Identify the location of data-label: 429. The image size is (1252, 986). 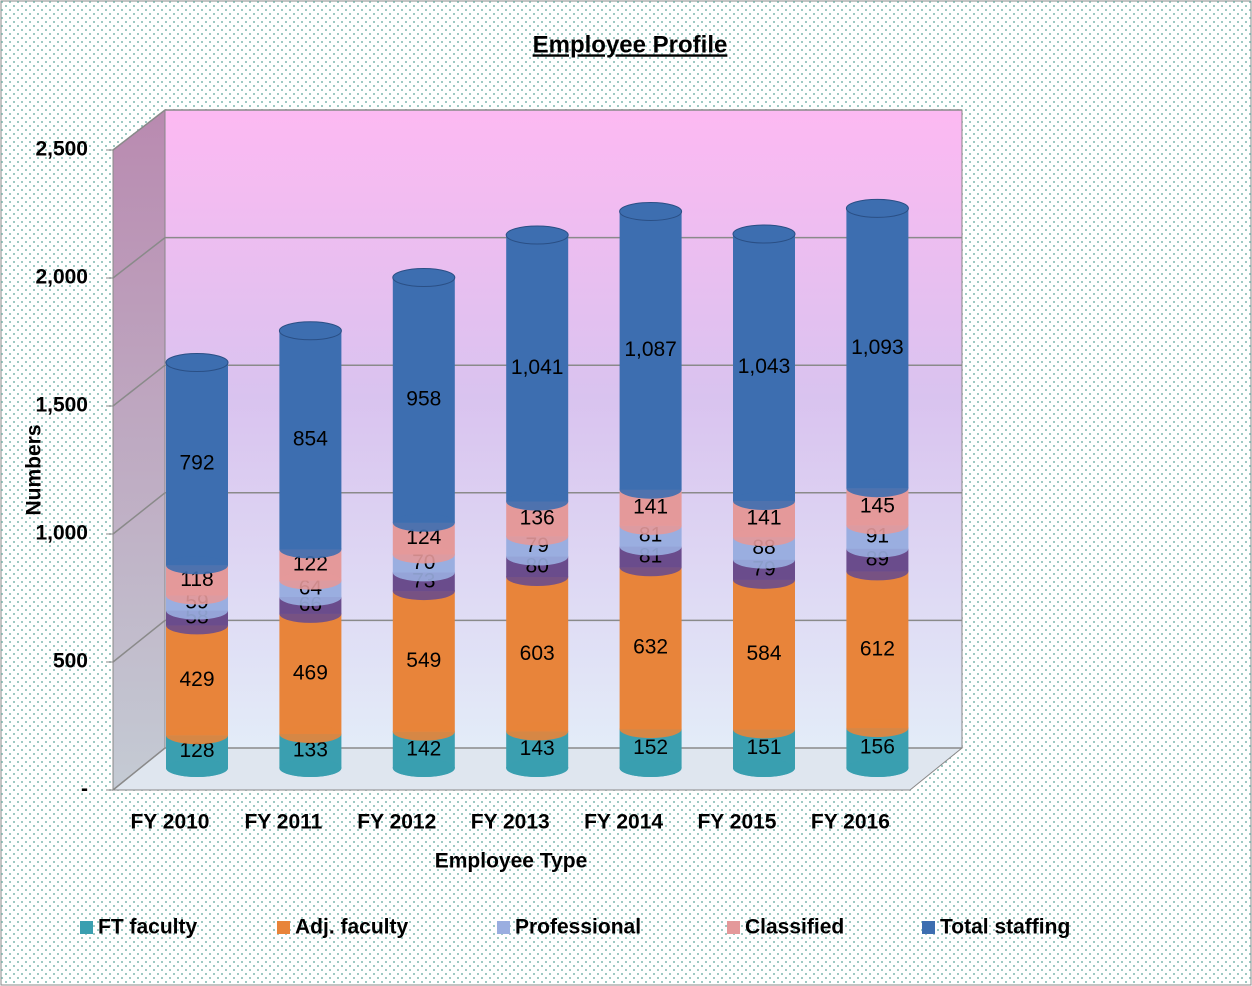
(196, 679).